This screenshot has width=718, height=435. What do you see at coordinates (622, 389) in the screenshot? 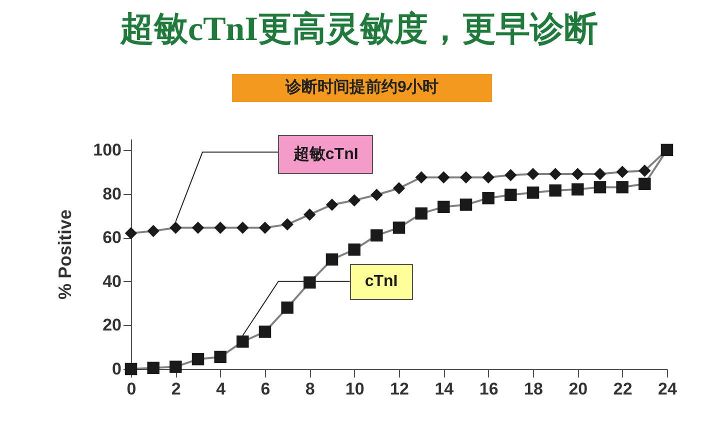
I see `x-tick-label: 22` at bounding box center [622, 389].